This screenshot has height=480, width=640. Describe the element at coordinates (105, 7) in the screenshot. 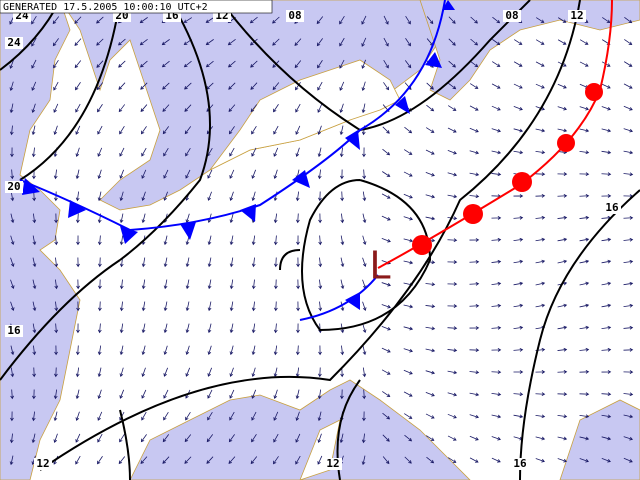

I see `generated-timestamp: GENERATED 17.5.2005 10:00:10 UTC+2` at that location.